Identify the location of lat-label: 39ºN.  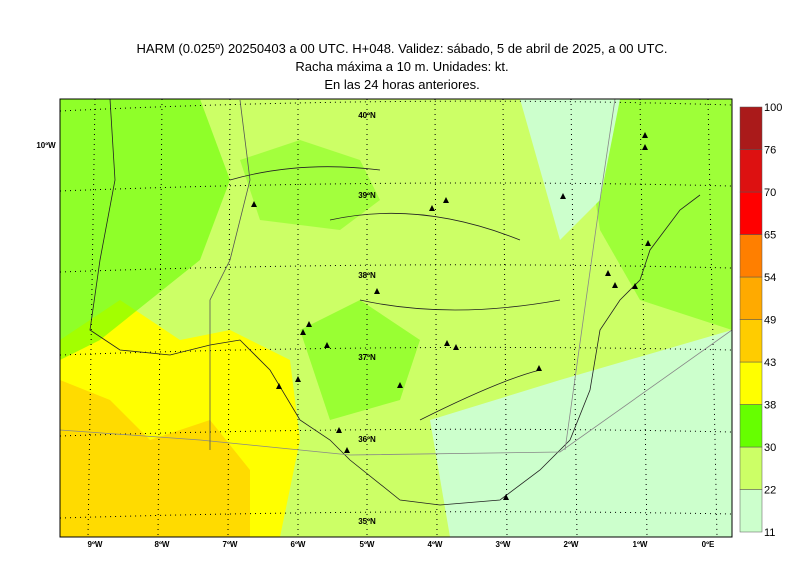
(367, 195).